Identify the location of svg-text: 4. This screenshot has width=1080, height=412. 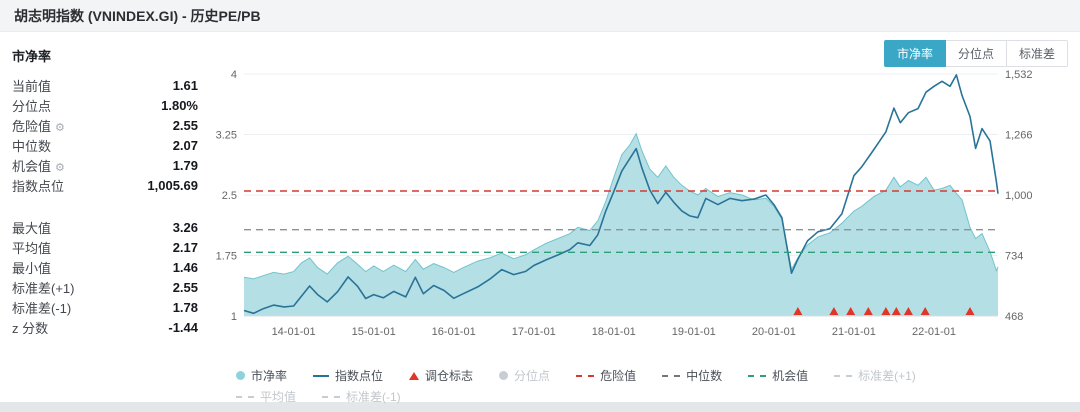
(234, 75).